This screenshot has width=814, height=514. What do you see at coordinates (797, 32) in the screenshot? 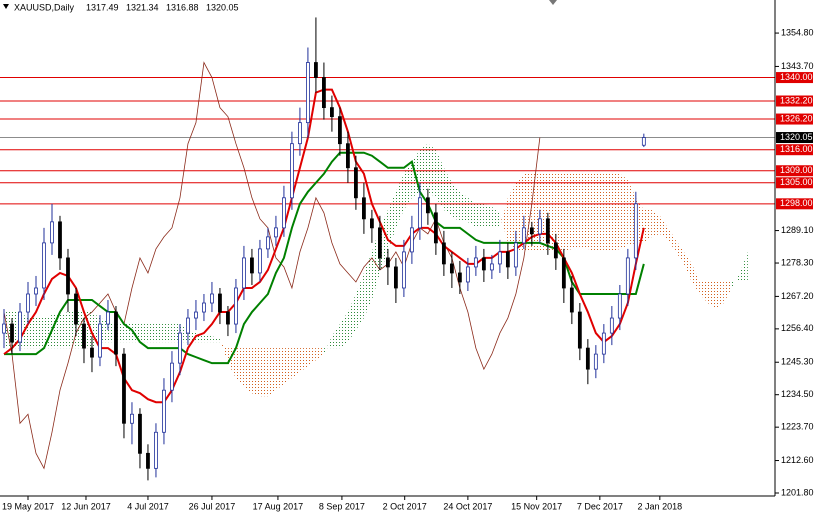
I see `y-tick-label: 1354.80` at bounding box center [797, 32].